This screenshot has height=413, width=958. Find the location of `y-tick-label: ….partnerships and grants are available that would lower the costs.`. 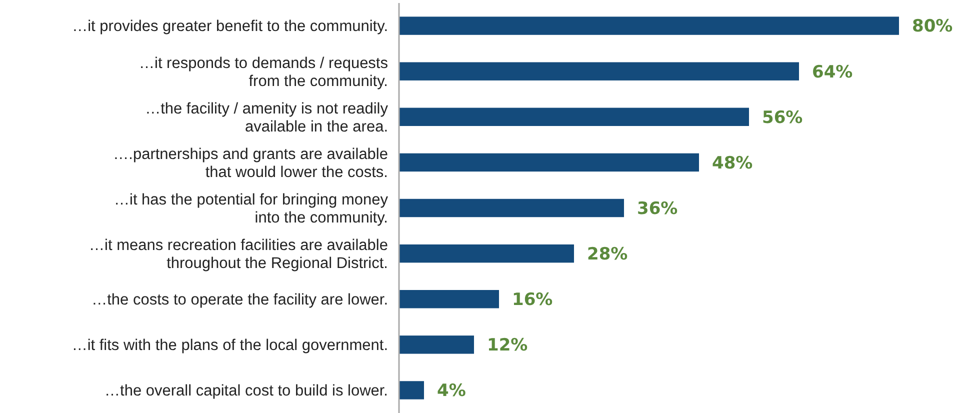

y-tick-label: ….partnerships and grants are available that would lower the costs. is located at coordinates (250, 163).